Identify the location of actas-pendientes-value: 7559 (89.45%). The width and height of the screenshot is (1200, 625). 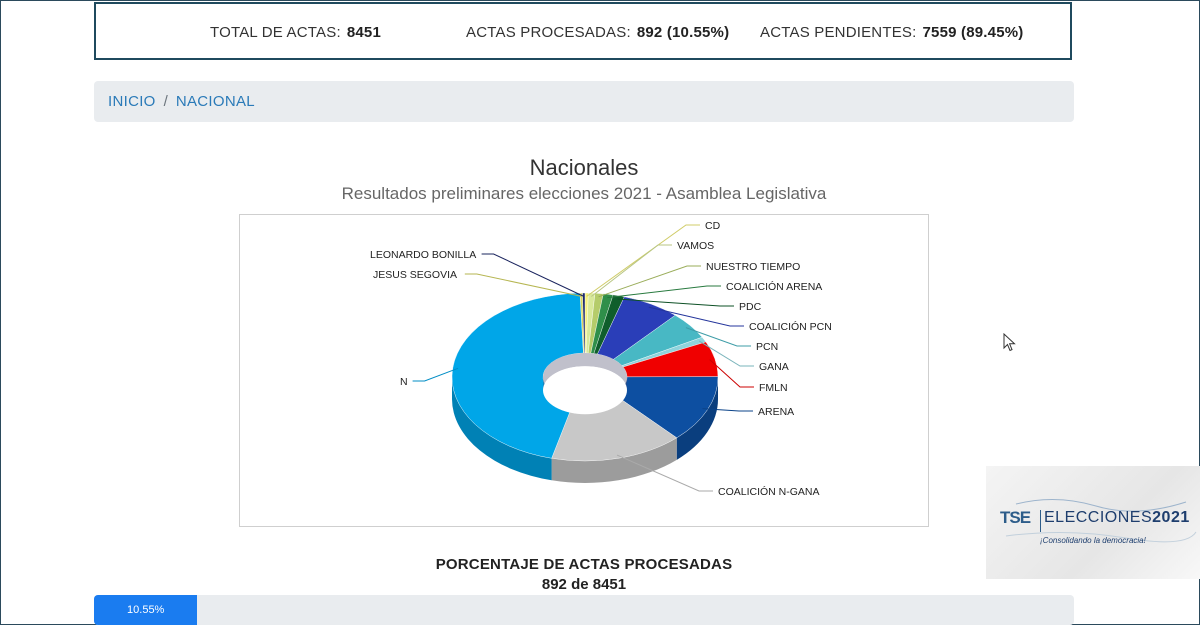
(973, 32).